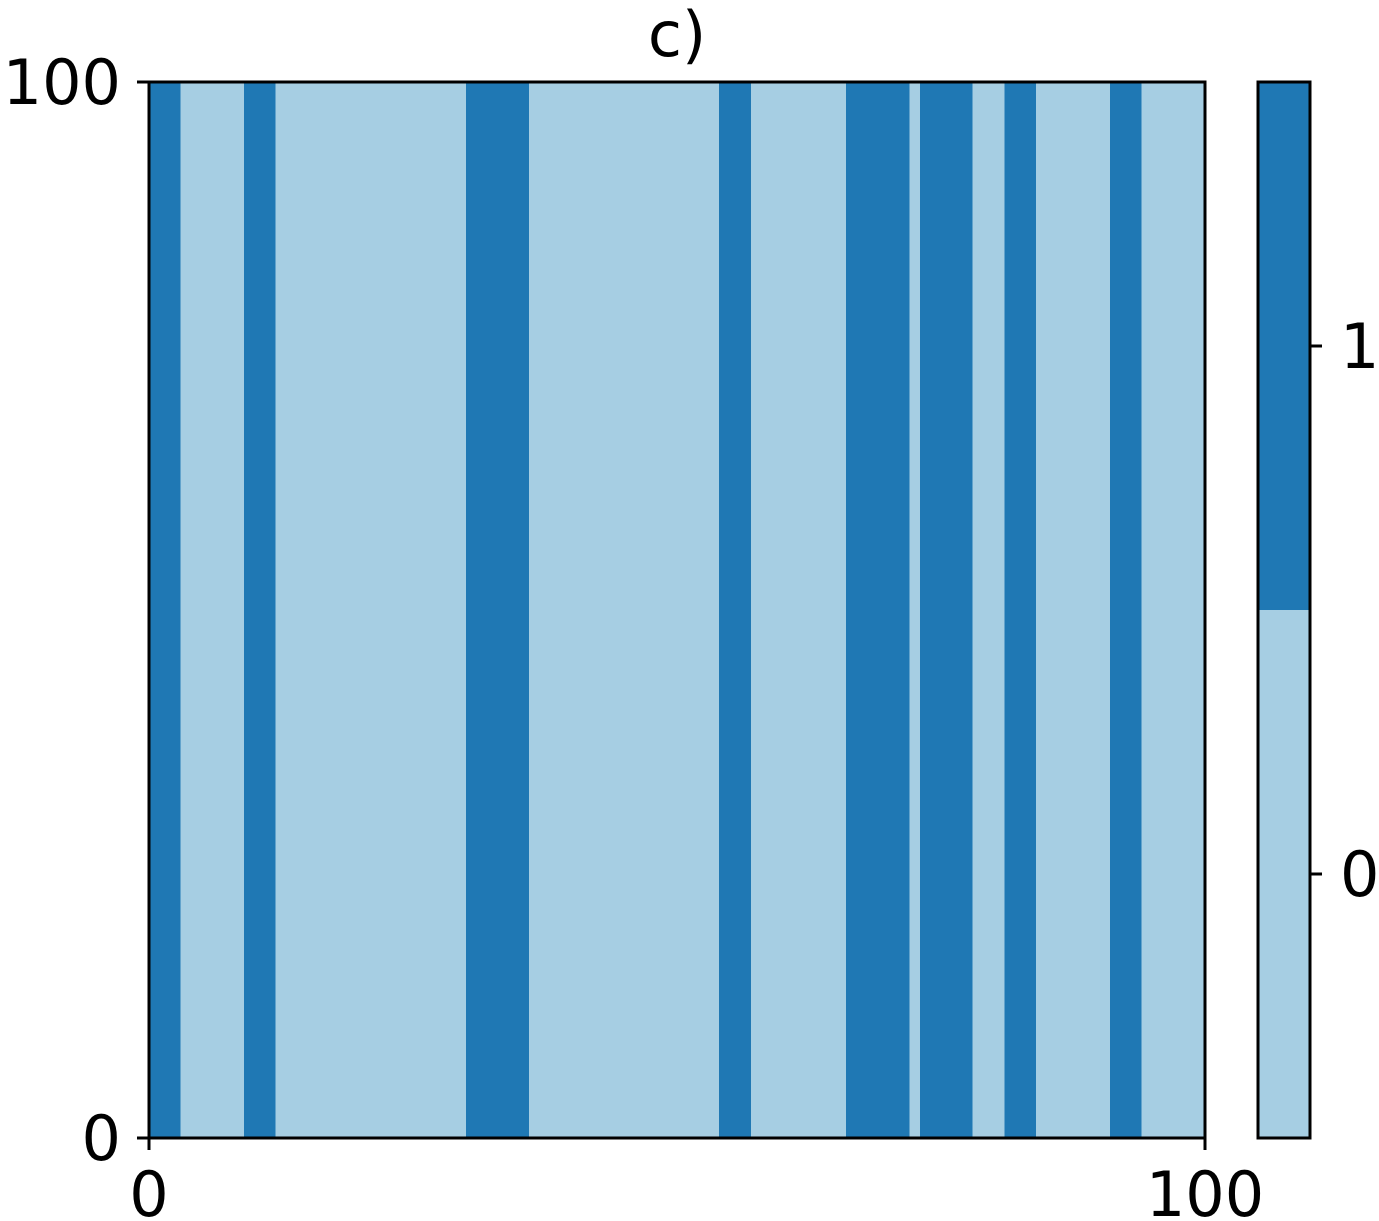  Describe the element at coordinates (76, 610) in the screenshot. I see `y-axis: 0 100` at that location.